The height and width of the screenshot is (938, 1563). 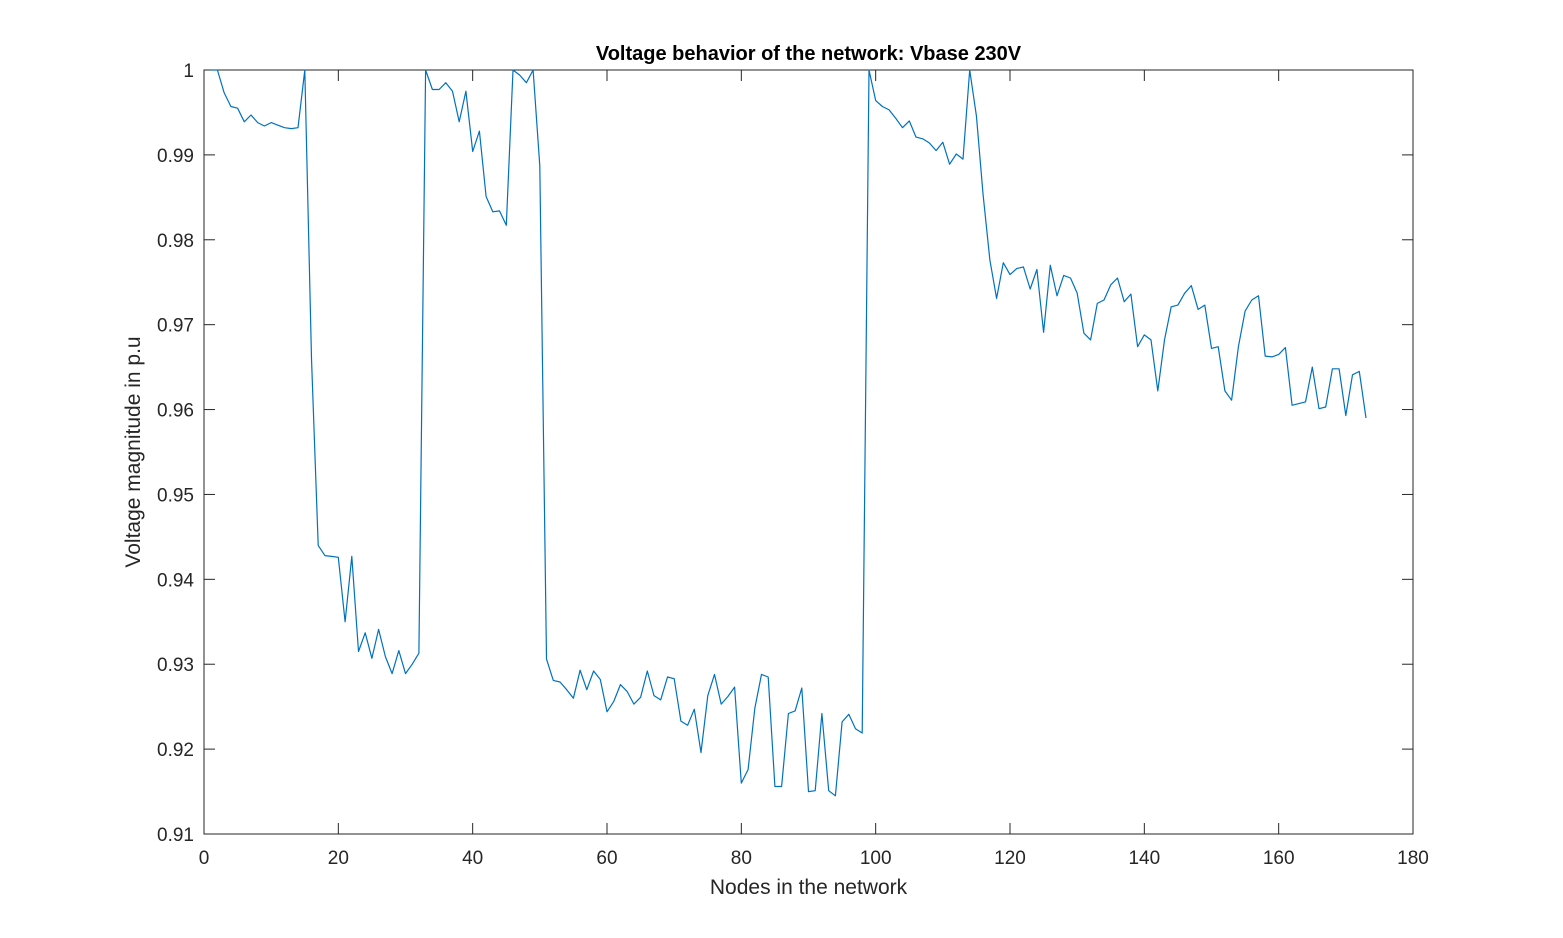 I want to click on x-tick-label: 20, so click(x=338, y=858).